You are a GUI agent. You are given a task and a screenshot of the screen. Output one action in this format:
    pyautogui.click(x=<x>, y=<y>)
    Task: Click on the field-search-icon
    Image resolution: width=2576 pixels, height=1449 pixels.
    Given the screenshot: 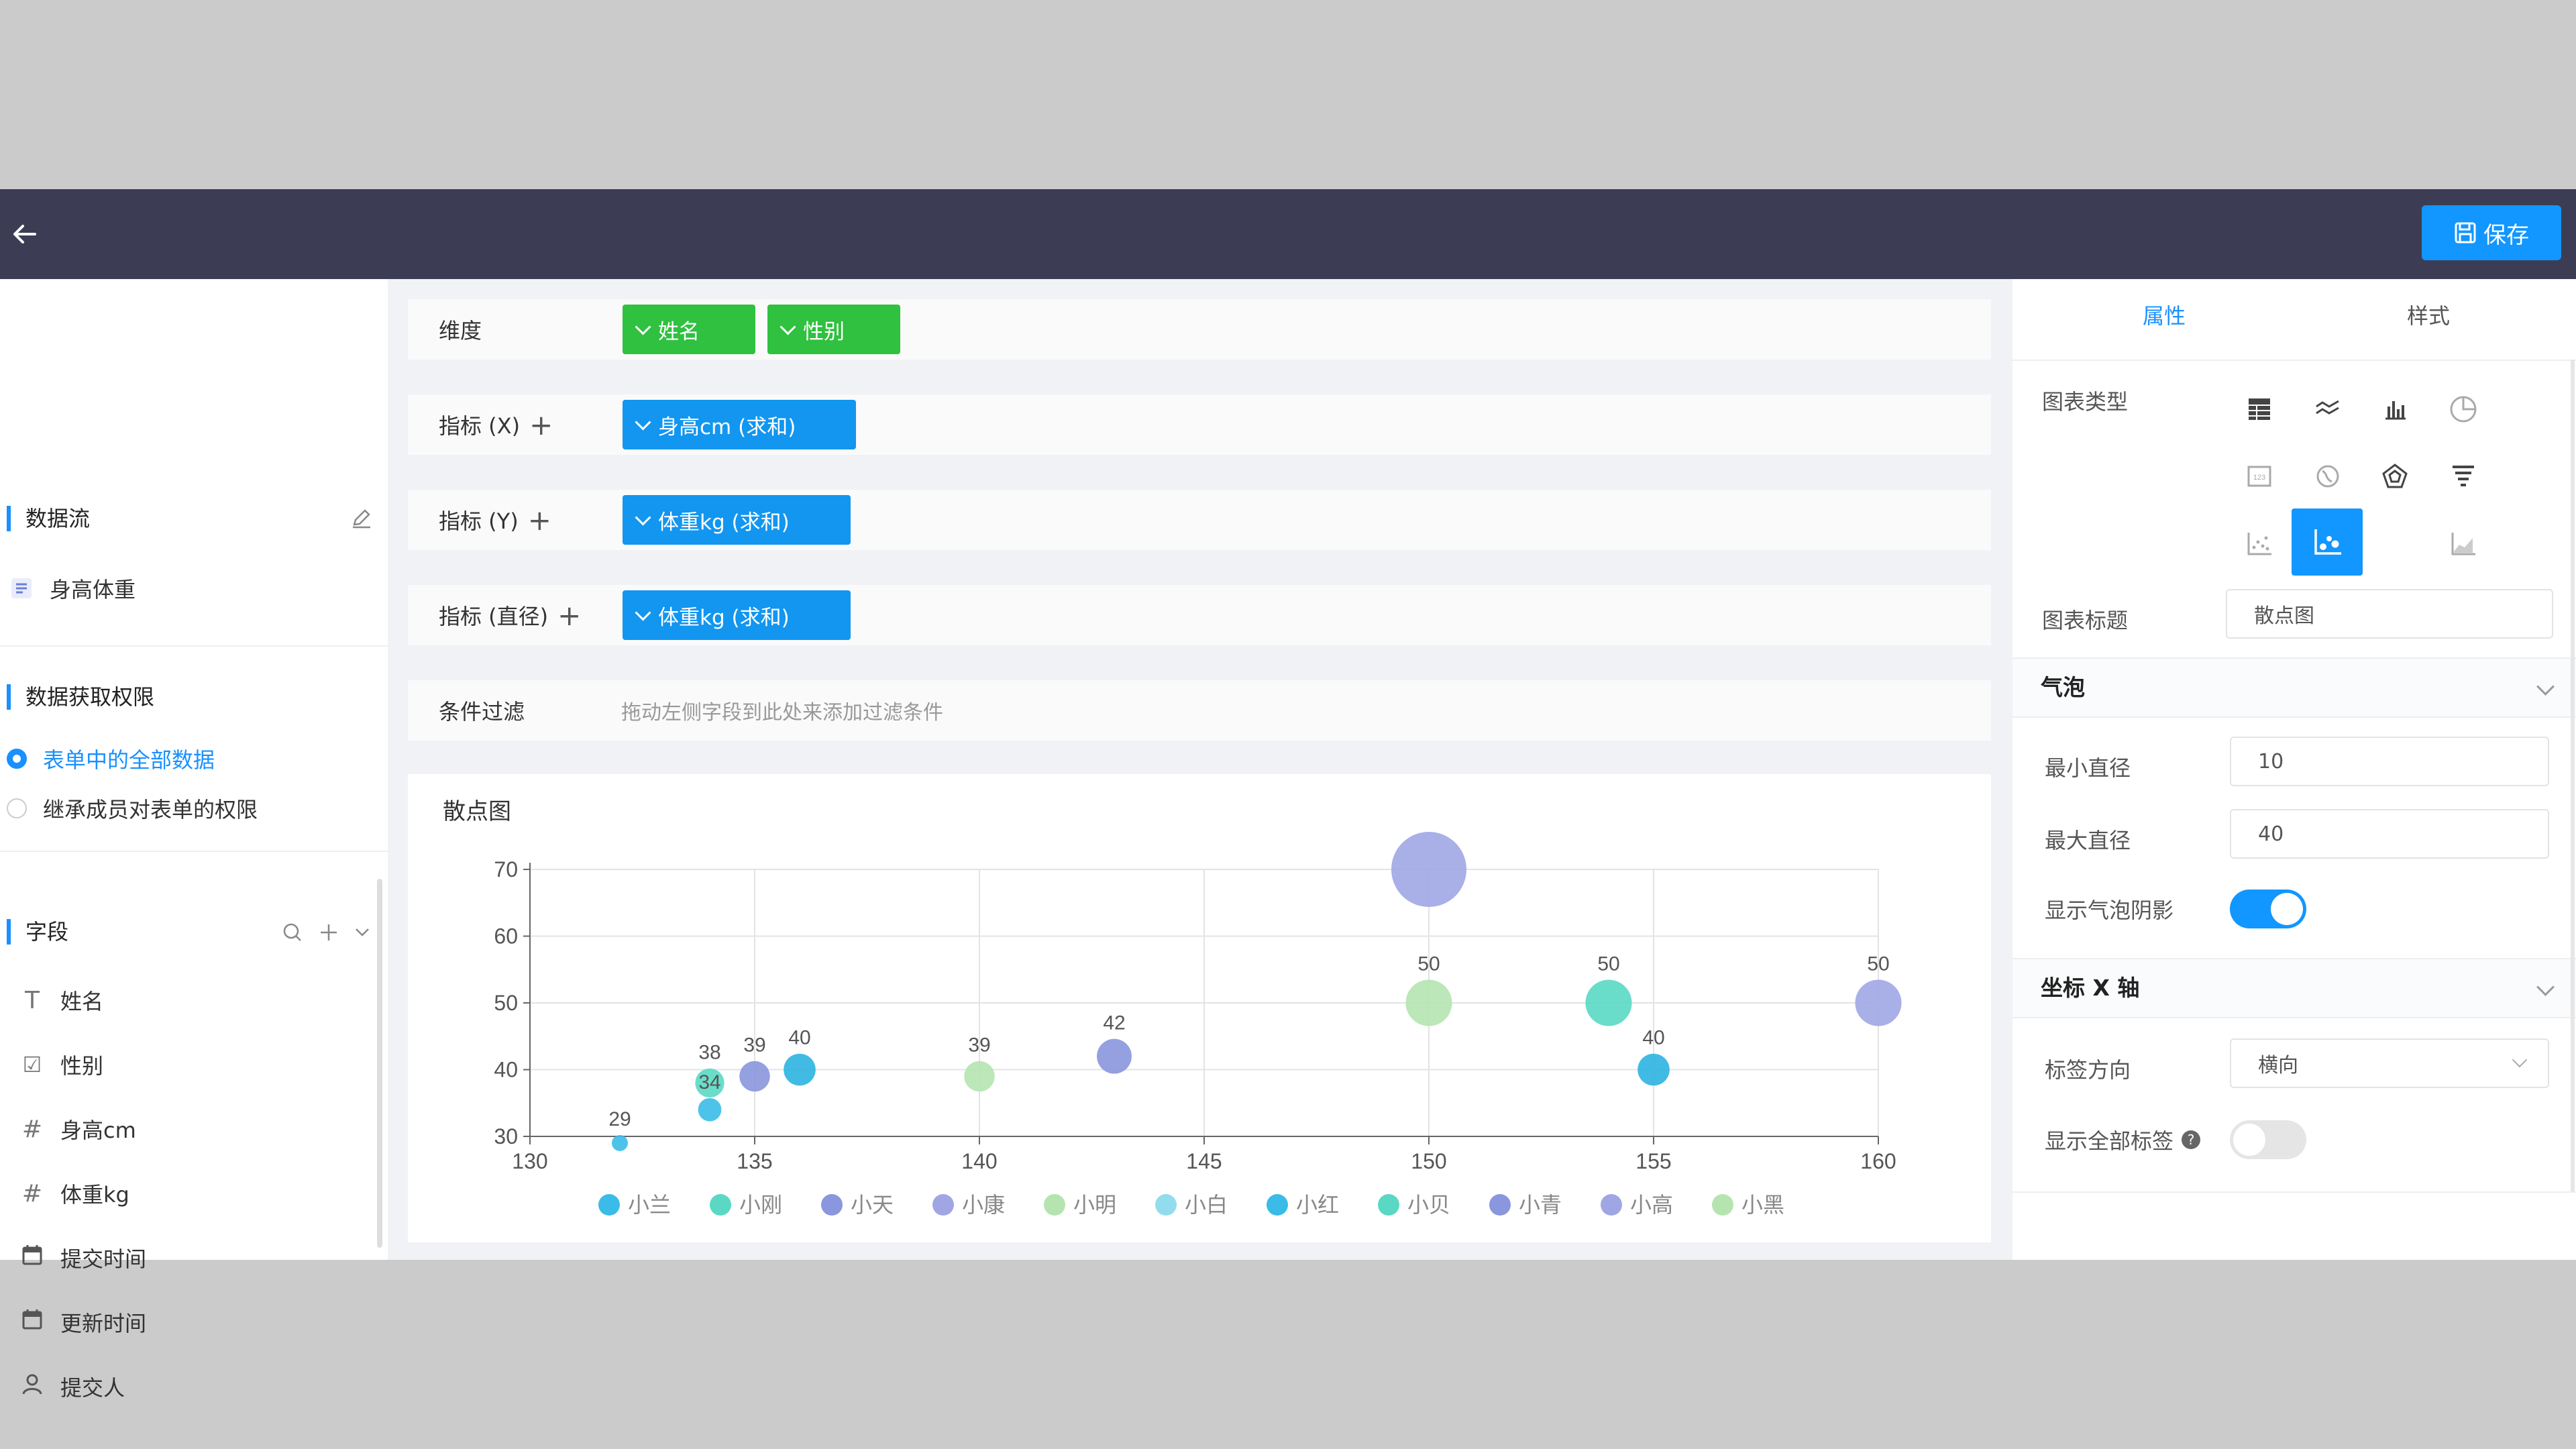 What is the action you would take?
    pyautogui.click(x=292, y=934)
    